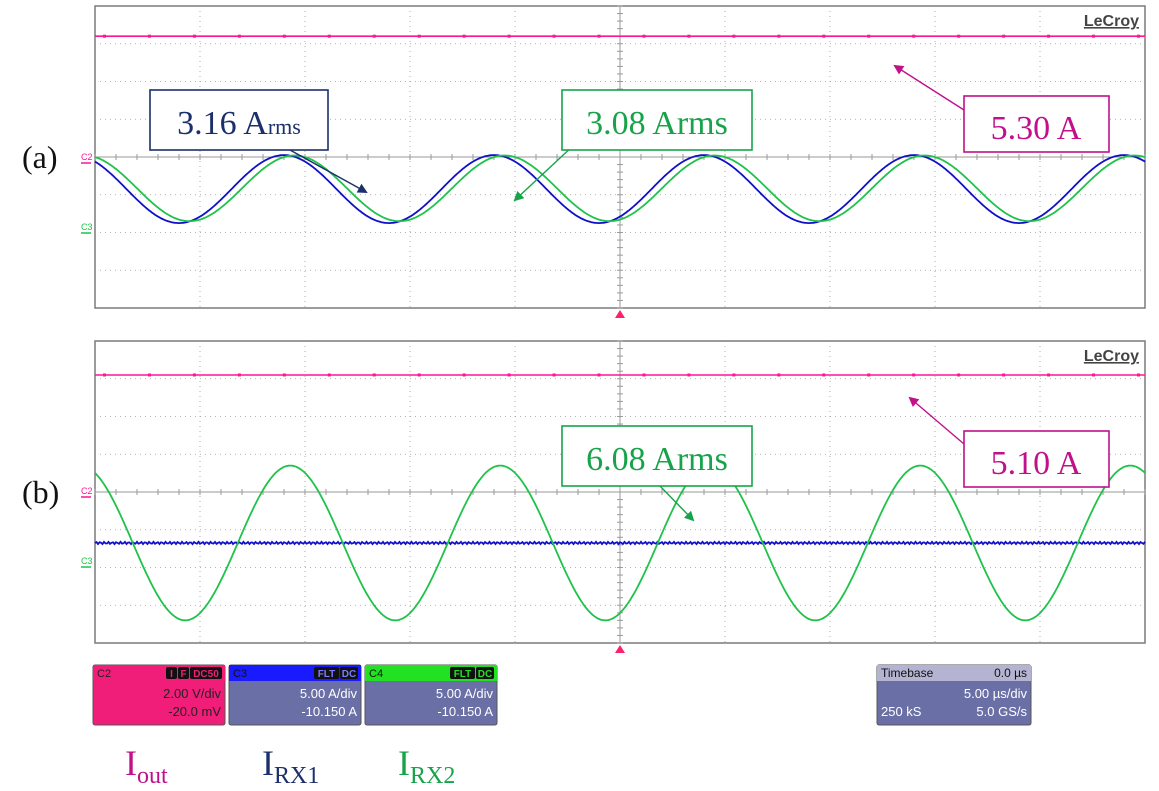 The width and height of the screenshot is (1159, 791). I want to click on channel-box-tag: I, so click(171, 674).